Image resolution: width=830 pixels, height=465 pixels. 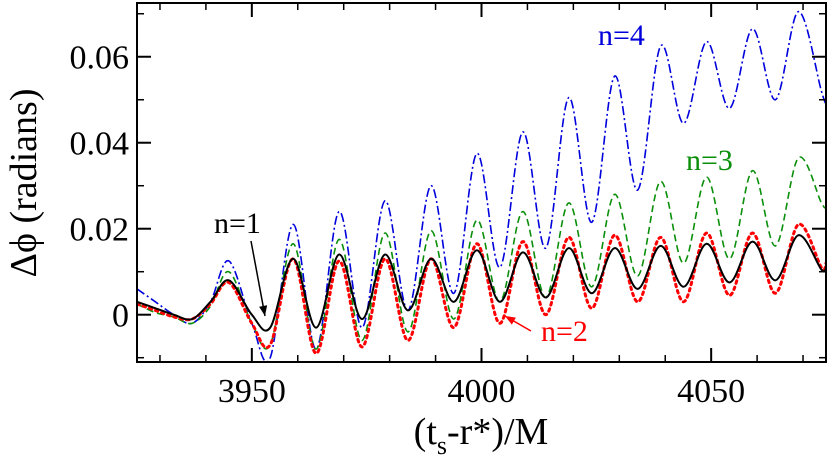 What do you see at coordinates (24, 183) in the screenshot?
I see `y-axis-label: Δϕ (radians)` at bounding box center [24, 183].